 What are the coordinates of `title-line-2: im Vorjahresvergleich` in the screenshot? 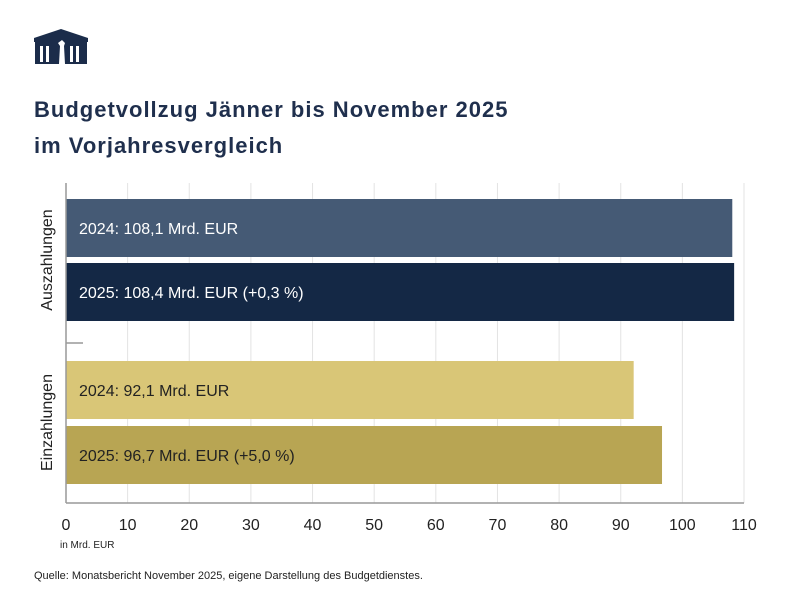 It's located at (159, 145).